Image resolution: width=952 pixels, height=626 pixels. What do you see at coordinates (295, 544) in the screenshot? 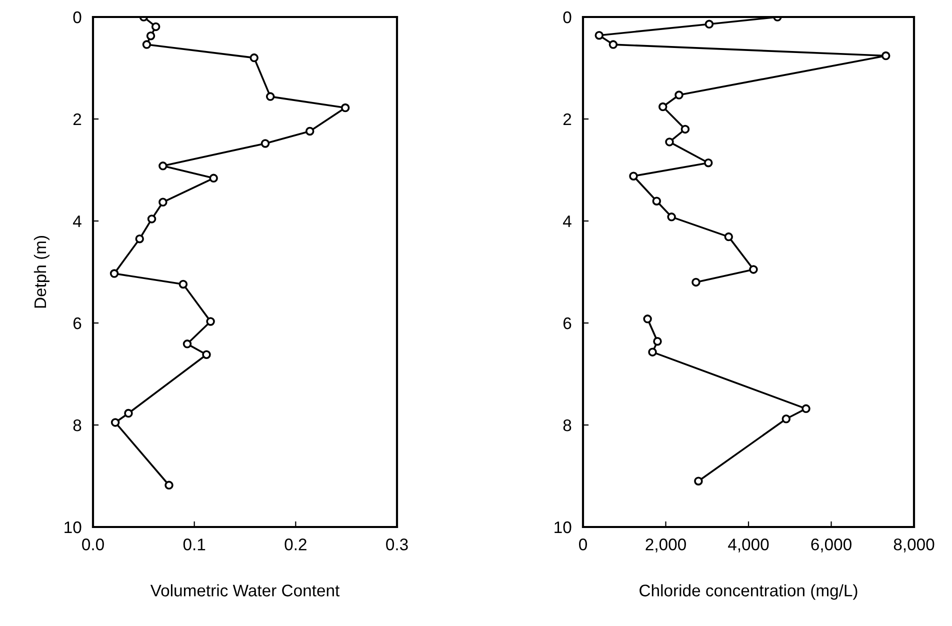
I see `x-tick-label: 0.2` at bounding box center [295, 544].